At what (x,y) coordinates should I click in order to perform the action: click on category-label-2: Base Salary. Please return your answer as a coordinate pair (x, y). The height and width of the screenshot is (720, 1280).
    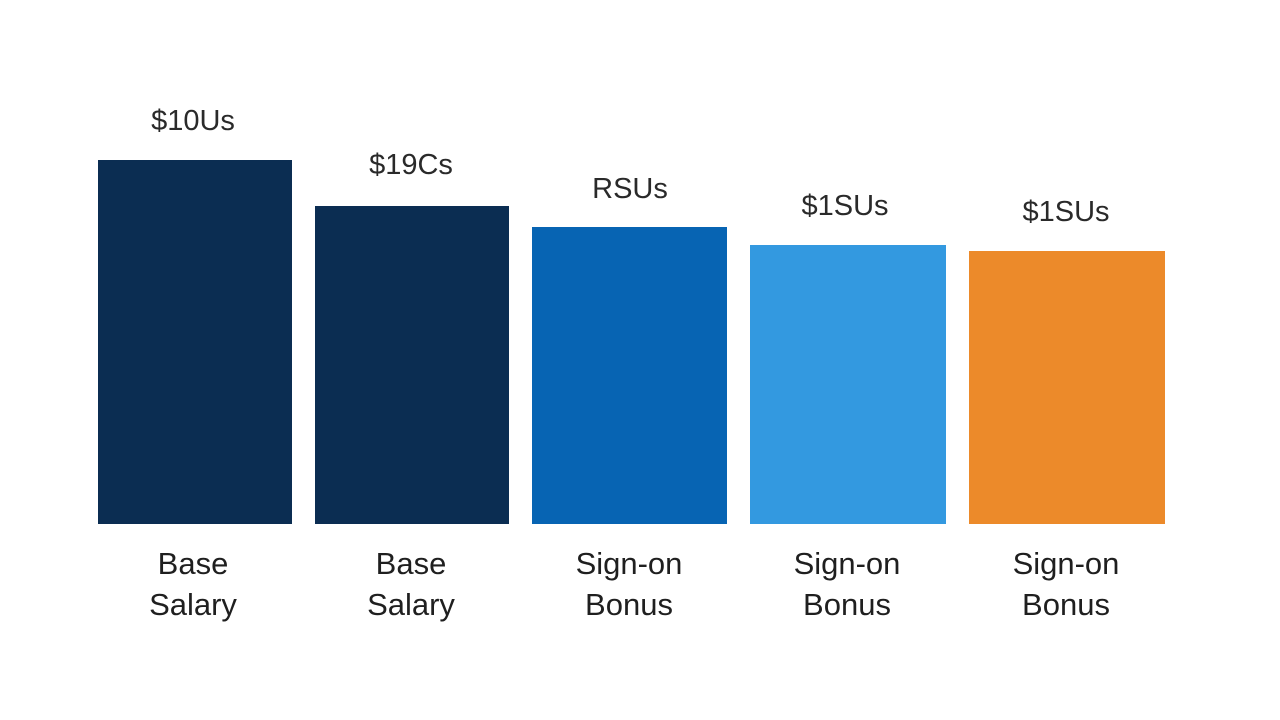
    Looking at the image, I should click on (411, 584).